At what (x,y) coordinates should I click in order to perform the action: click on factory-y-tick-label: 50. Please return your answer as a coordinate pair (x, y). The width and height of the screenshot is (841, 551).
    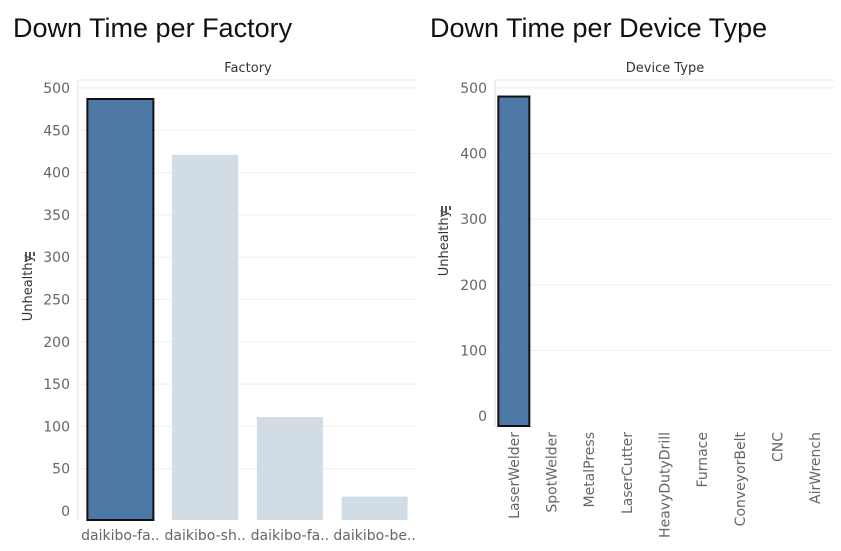
    Looking at the image, I should click on (61, 470).